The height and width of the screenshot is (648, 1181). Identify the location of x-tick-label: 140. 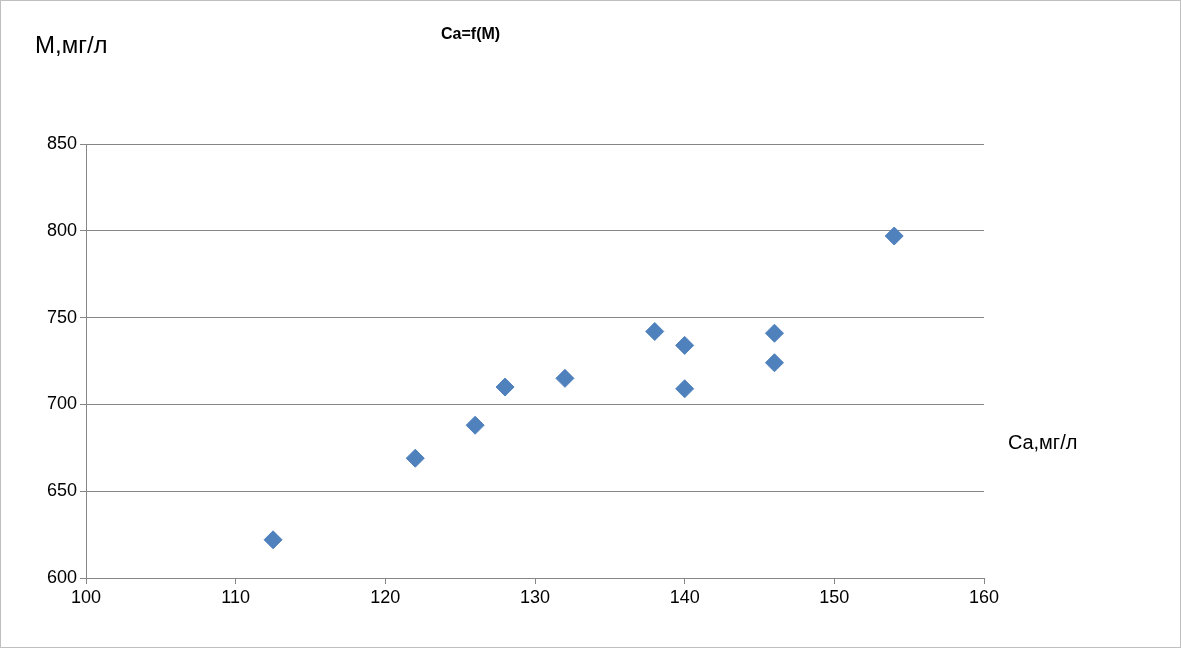
(684, 596).